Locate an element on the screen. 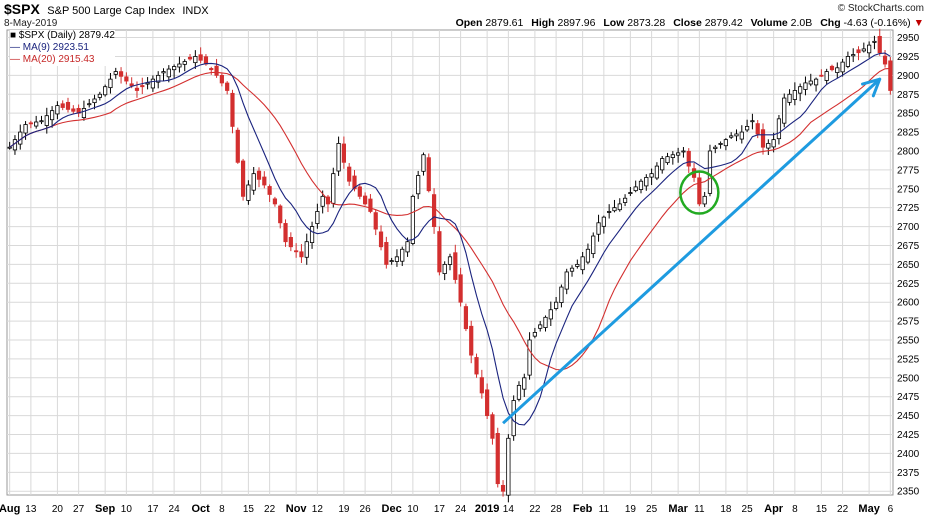 This screenshot has height=517, width=930. y-tick-label: 2650 is located at coordinates (908, 265).